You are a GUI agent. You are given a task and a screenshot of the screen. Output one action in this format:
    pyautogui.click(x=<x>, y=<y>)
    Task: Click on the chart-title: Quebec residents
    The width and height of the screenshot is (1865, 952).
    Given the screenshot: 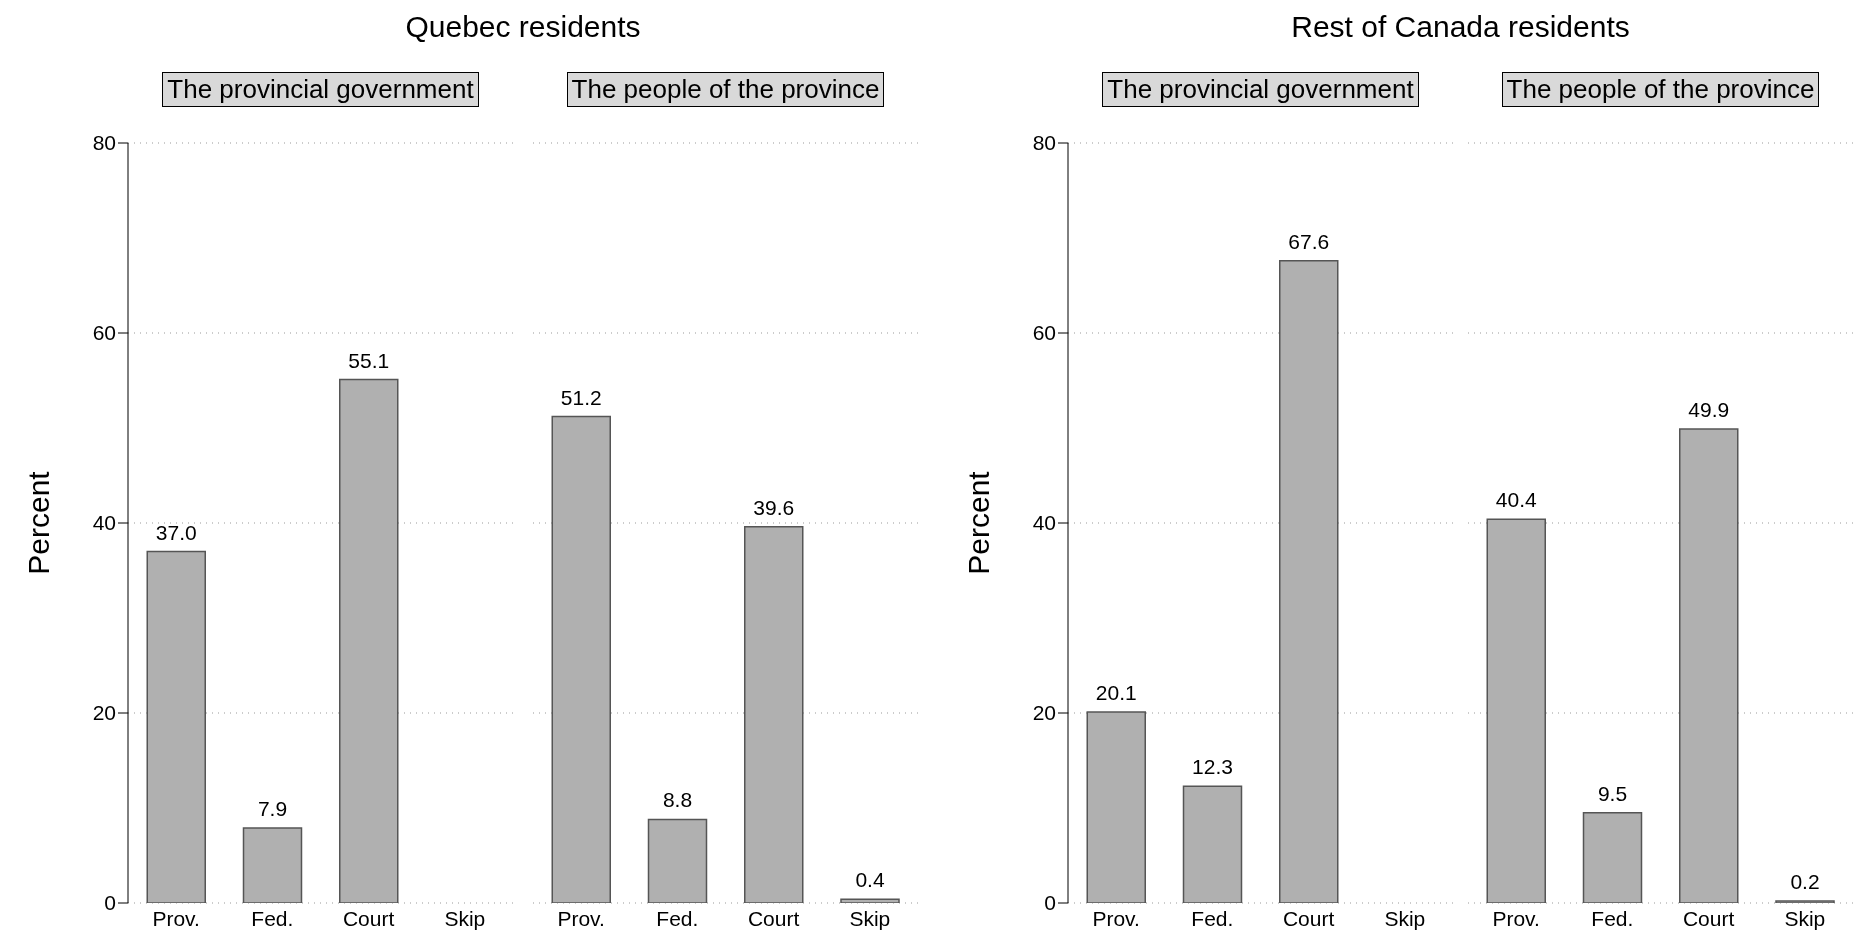 What is the action you would take?
    pyautogui.click(x=523, y=27)
    